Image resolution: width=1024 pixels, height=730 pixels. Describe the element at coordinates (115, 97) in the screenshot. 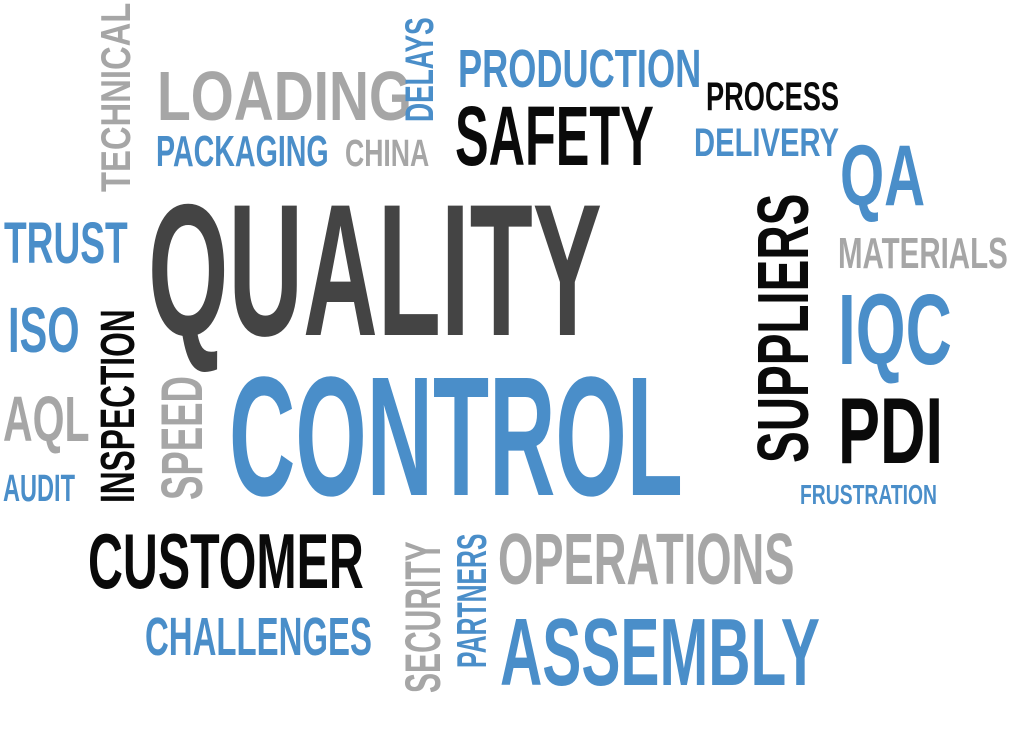

I see `word-technical: TECHNICAL` at that location.